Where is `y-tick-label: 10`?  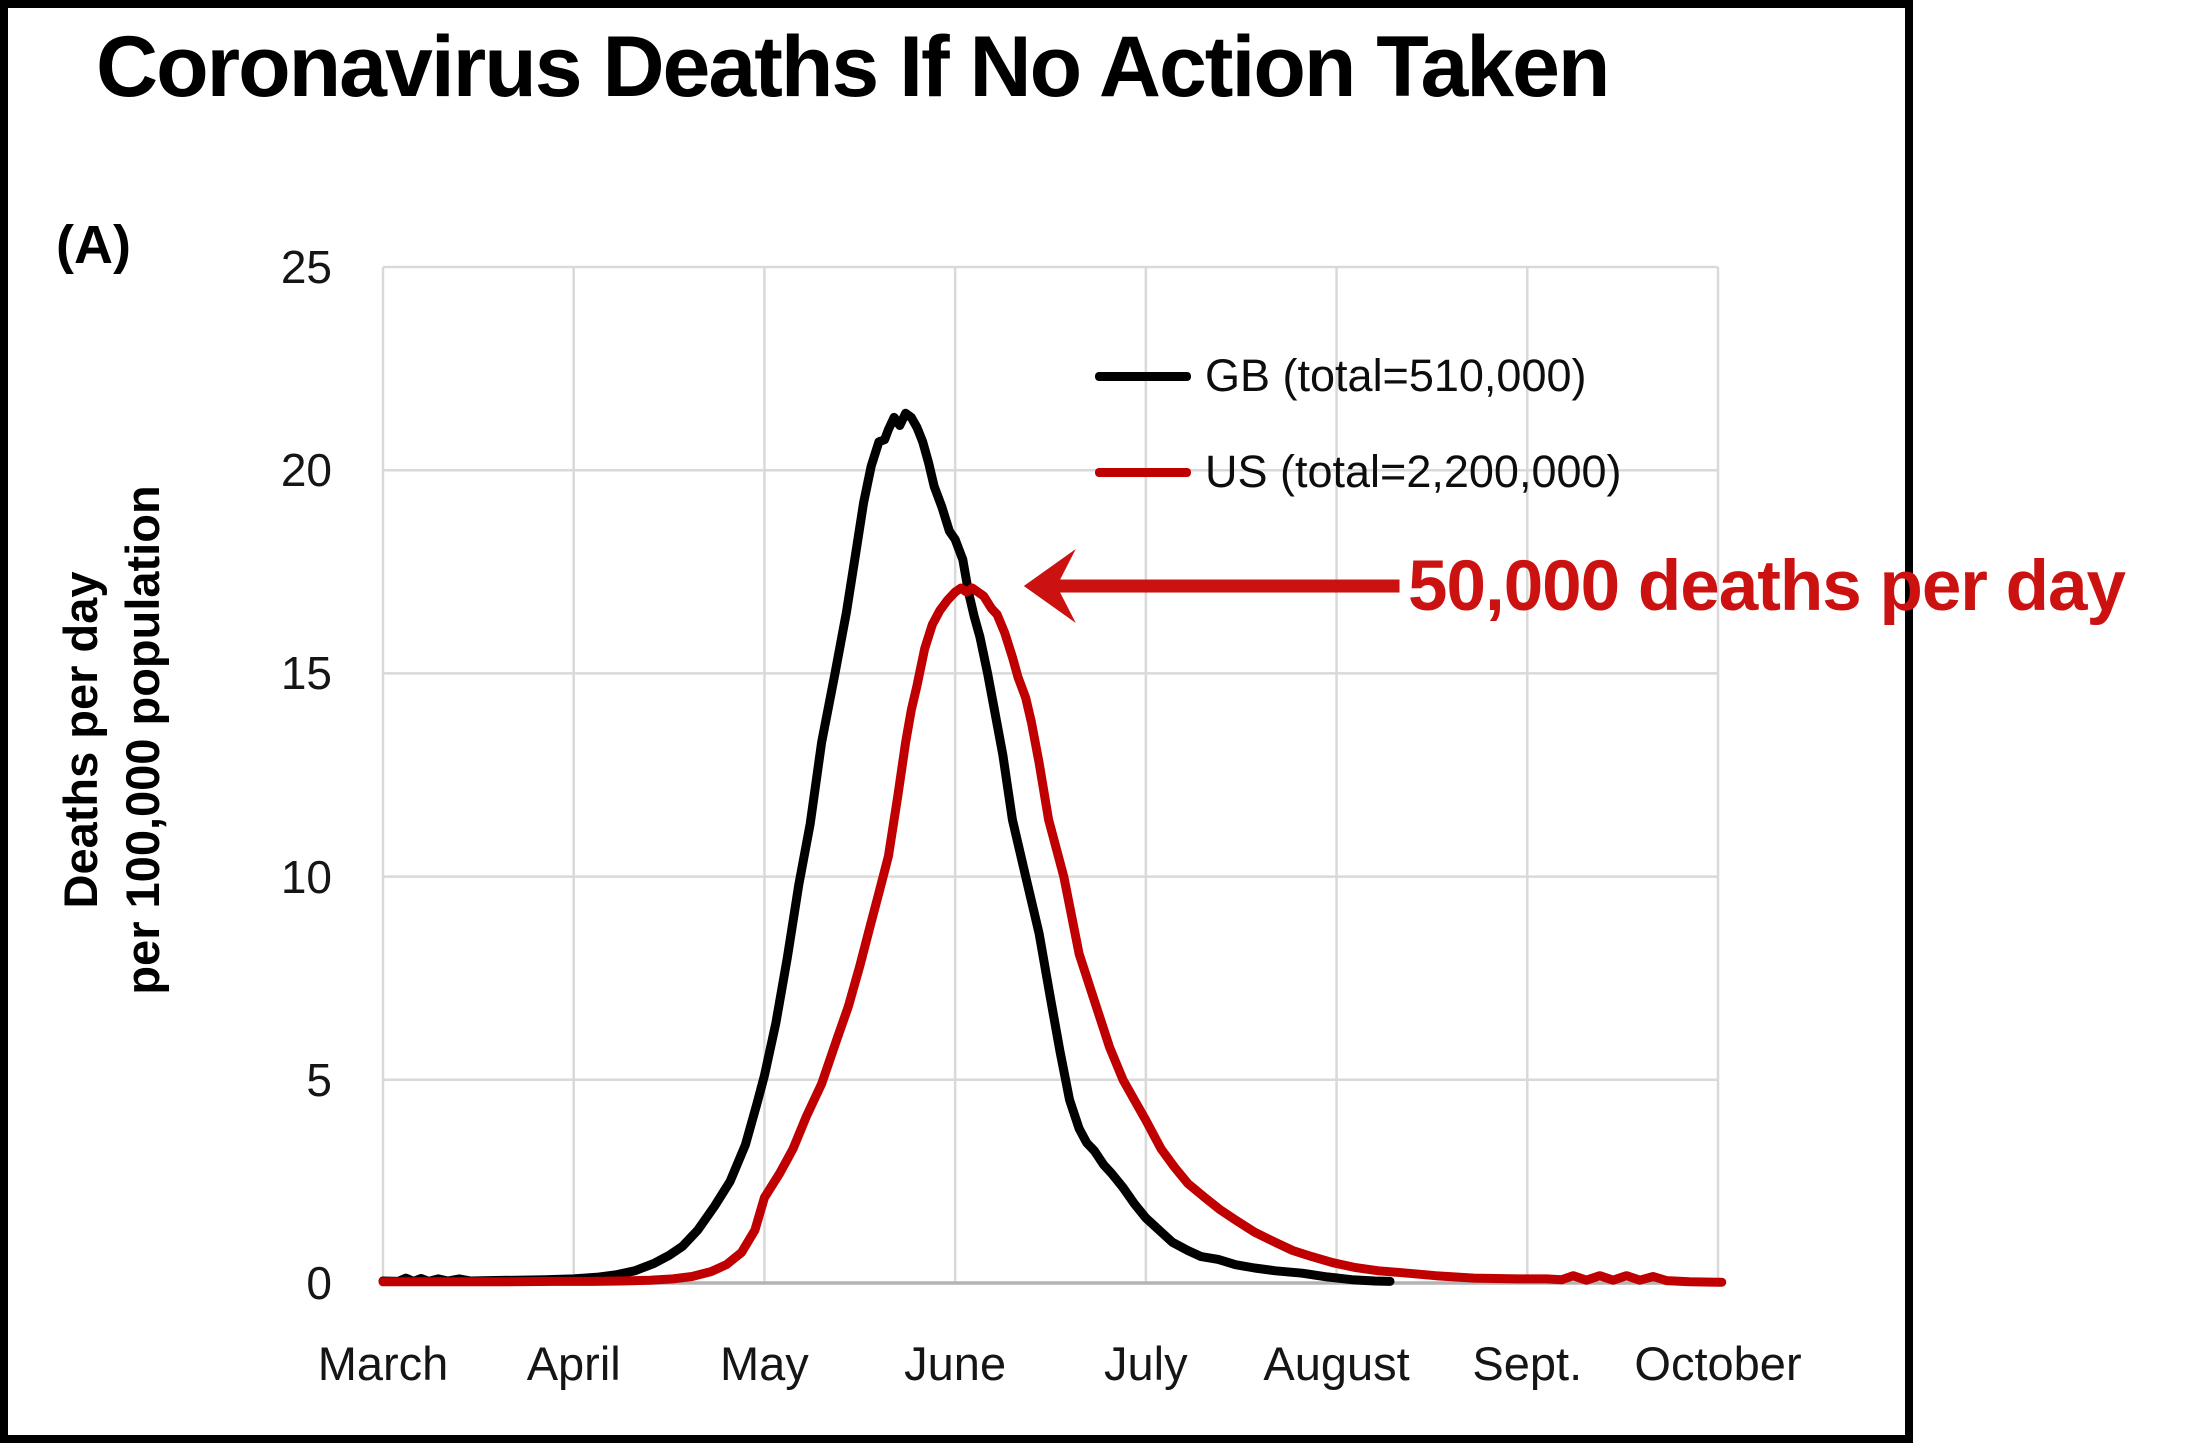 y-tick-label: 10 is located at coordinates (306, 876).